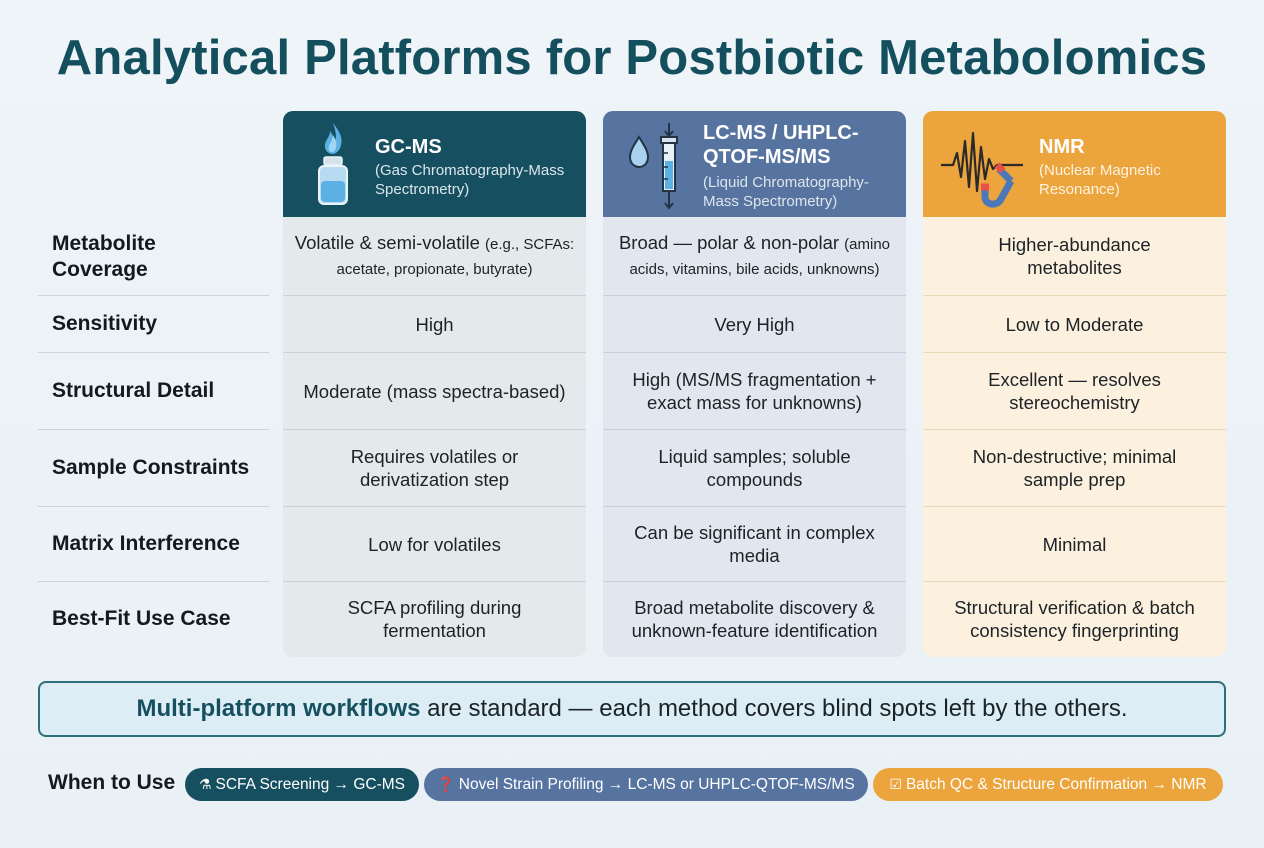 Image resolution: width=1264 pixels, height=848 pixels. Describe the element at coordinates (205, 784) in the screenshot. I see `flask-icon: ⚗` at that location.